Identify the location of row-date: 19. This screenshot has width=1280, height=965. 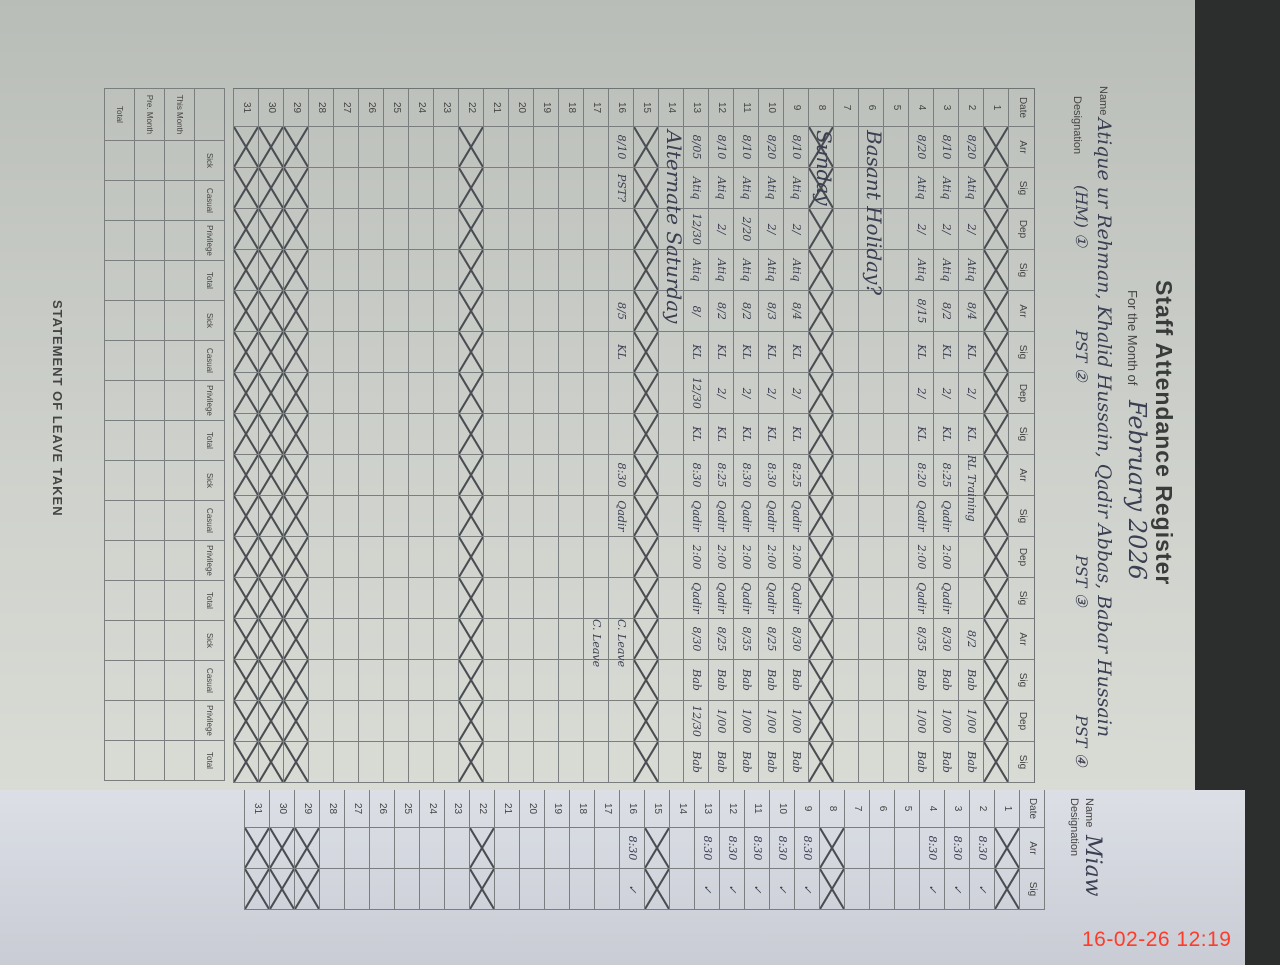
(545, 108).